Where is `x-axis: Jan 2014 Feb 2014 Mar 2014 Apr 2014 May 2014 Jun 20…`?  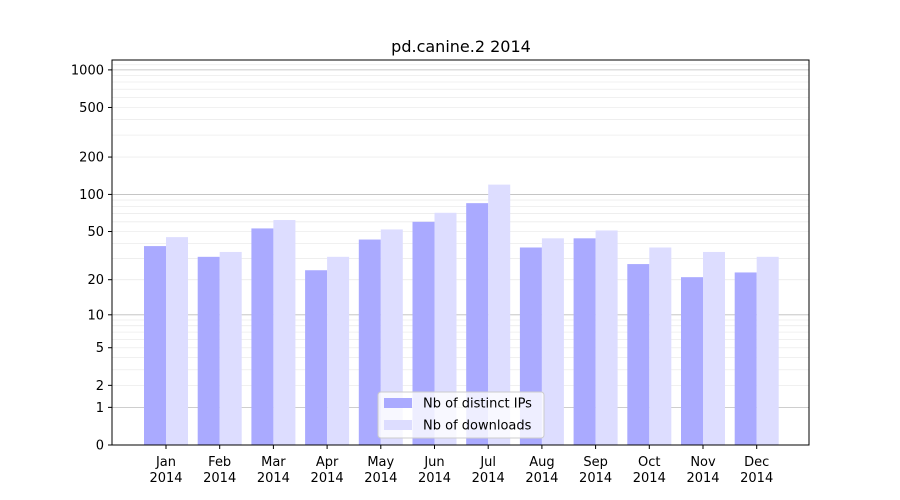 x-axis: Jan 2014 Feb 2014 Mar 2014 Apr 2014 May 2014 Jun 20… is located at coordinates (461, 465).